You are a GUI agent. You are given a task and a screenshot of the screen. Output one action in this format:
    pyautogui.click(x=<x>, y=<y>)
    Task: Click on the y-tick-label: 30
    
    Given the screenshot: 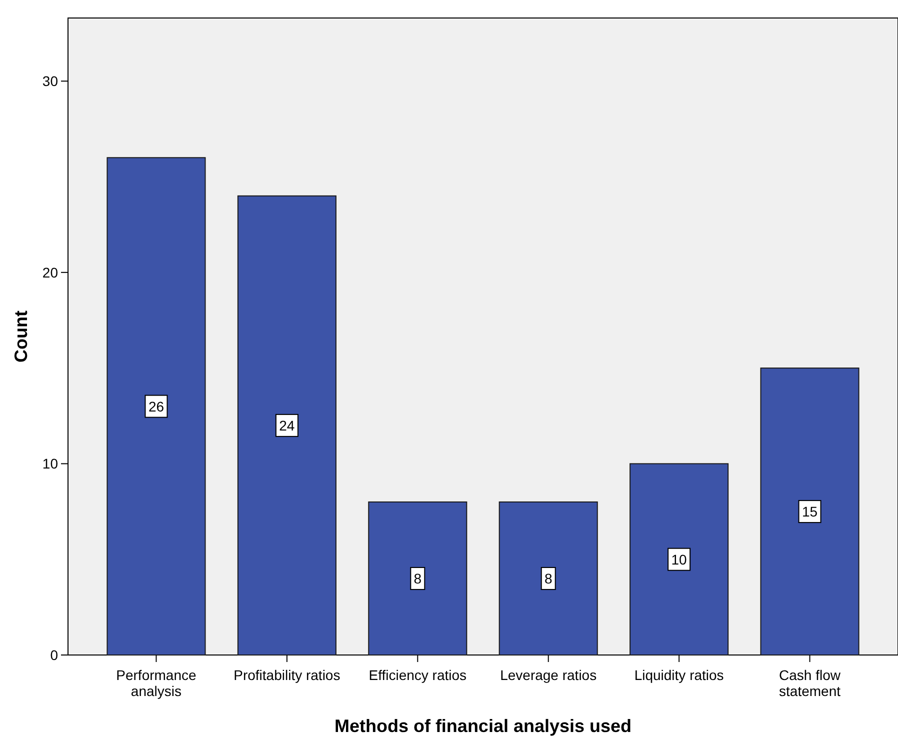 What is the action you would take?
    pyautogui.click(x=50, y=81)
    